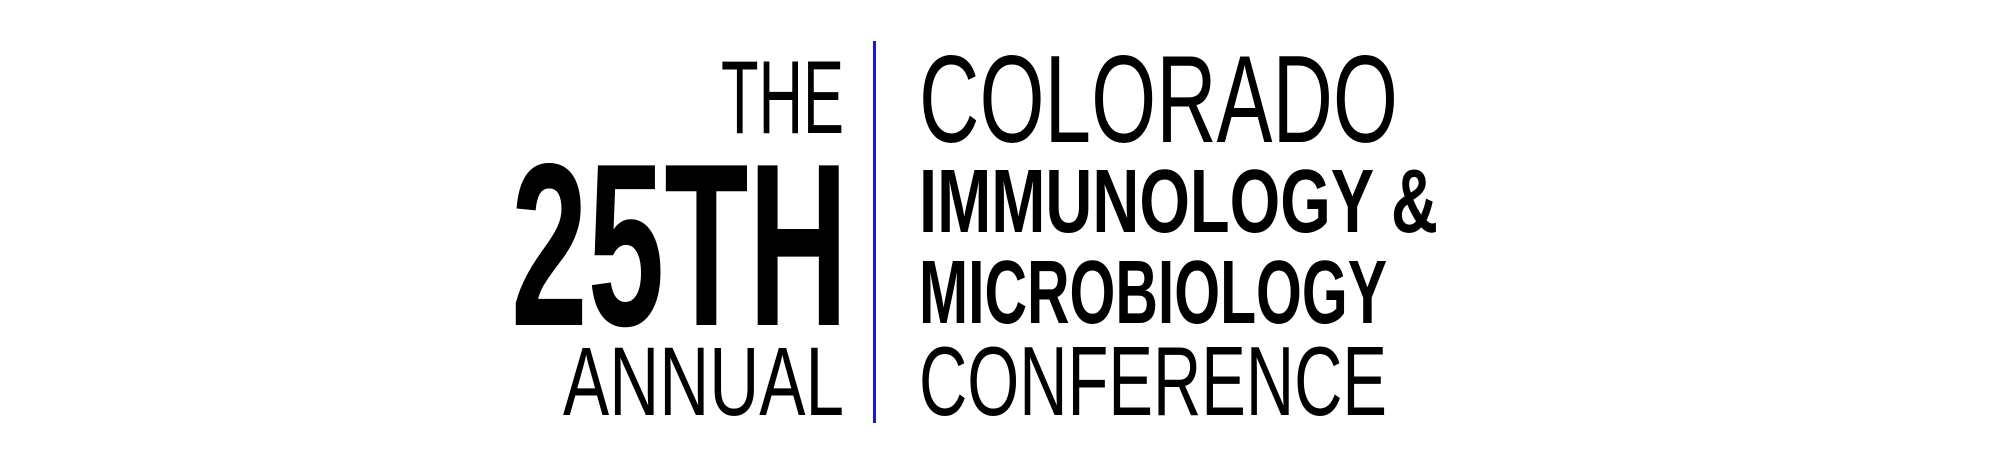 The image size is (2000, 471). Describe the element at coordinates (1153, 381) in the screenshot. I see `logo-conference: CONFERENCE` at that location.